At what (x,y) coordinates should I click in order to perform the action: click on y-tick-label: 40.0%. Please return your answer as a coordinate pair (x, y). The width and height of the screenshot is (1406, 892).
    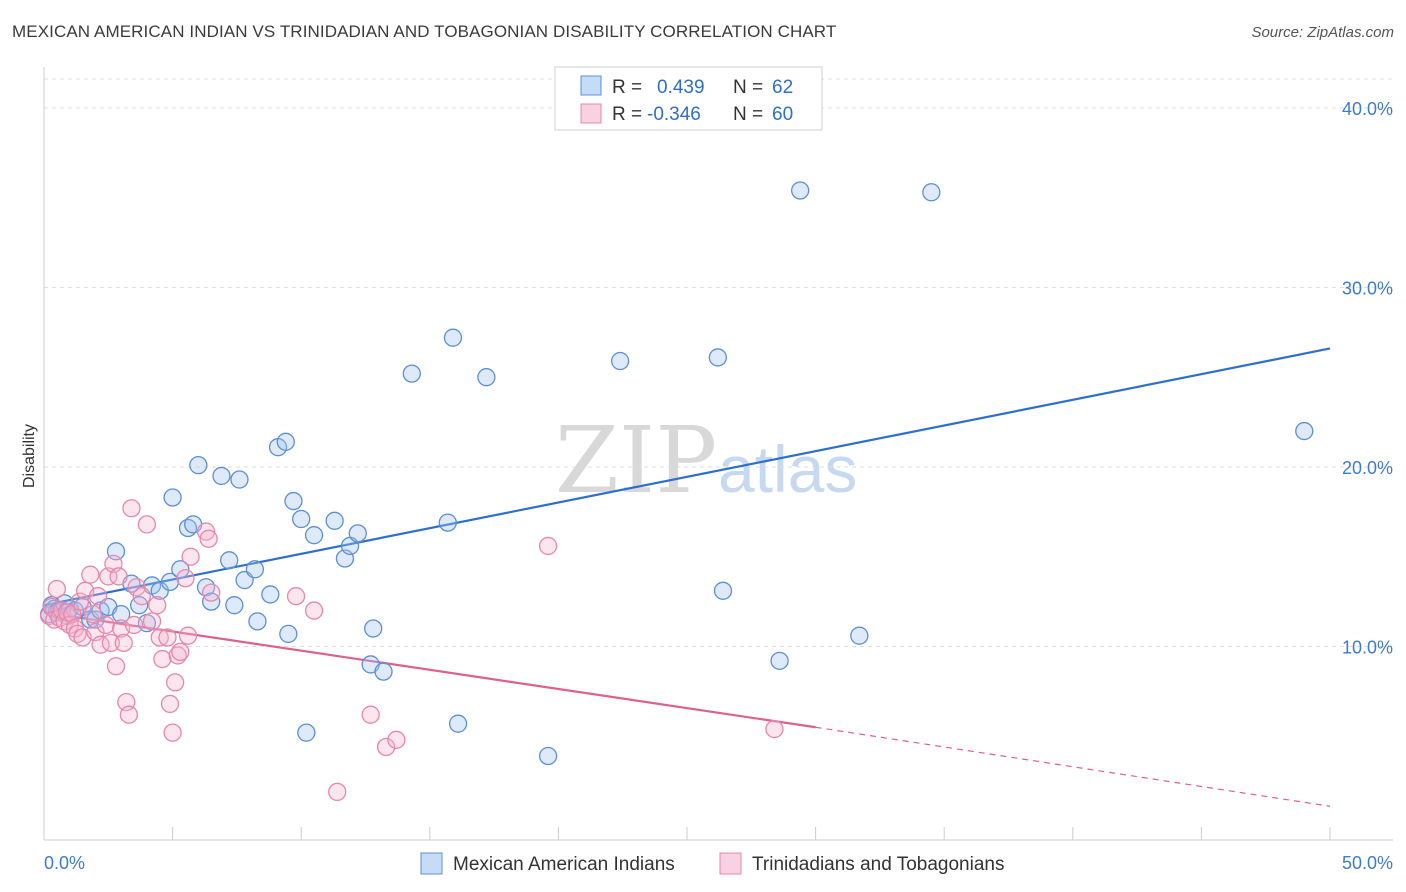
    Looking at the image, I should click on (1367, 109).